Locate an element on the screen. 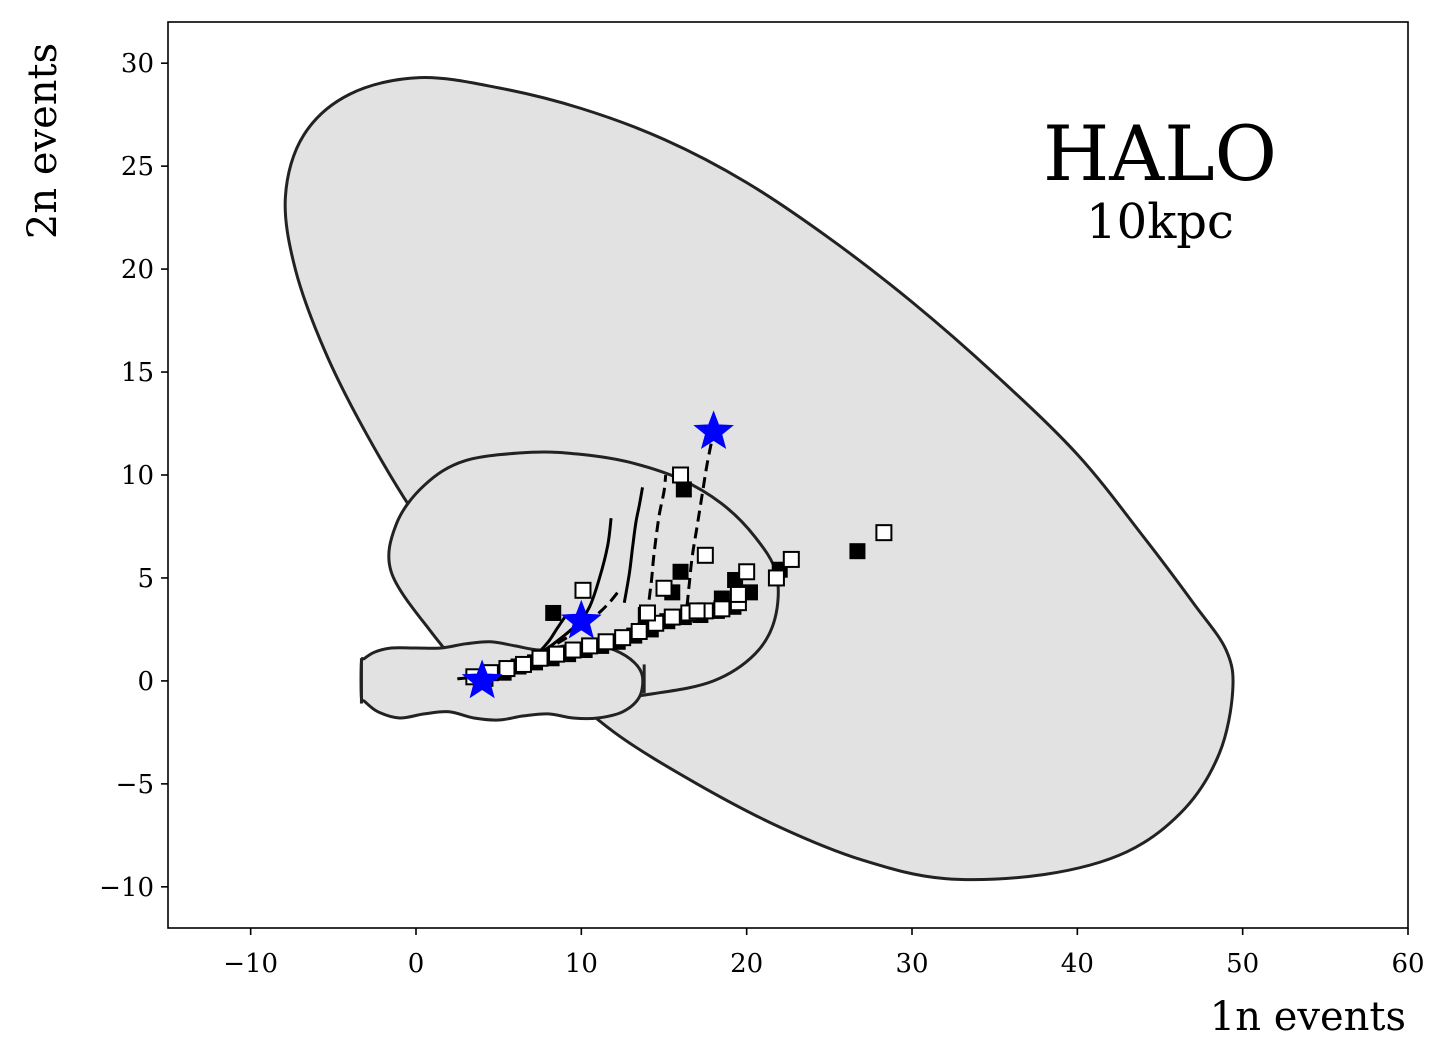 The width and height of the screenshot is (1449, 1059). x-tick-label: 0 is located at coordinates (416, 964).